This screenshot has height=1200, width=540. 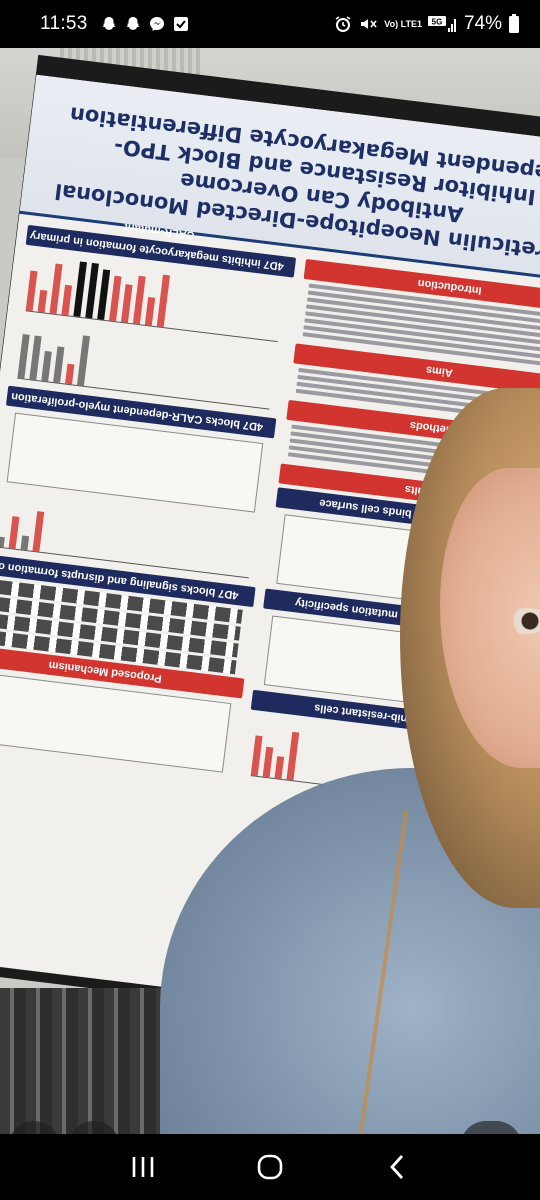 I want to click on battery-percent: 74%, so click(x=482, y=23).